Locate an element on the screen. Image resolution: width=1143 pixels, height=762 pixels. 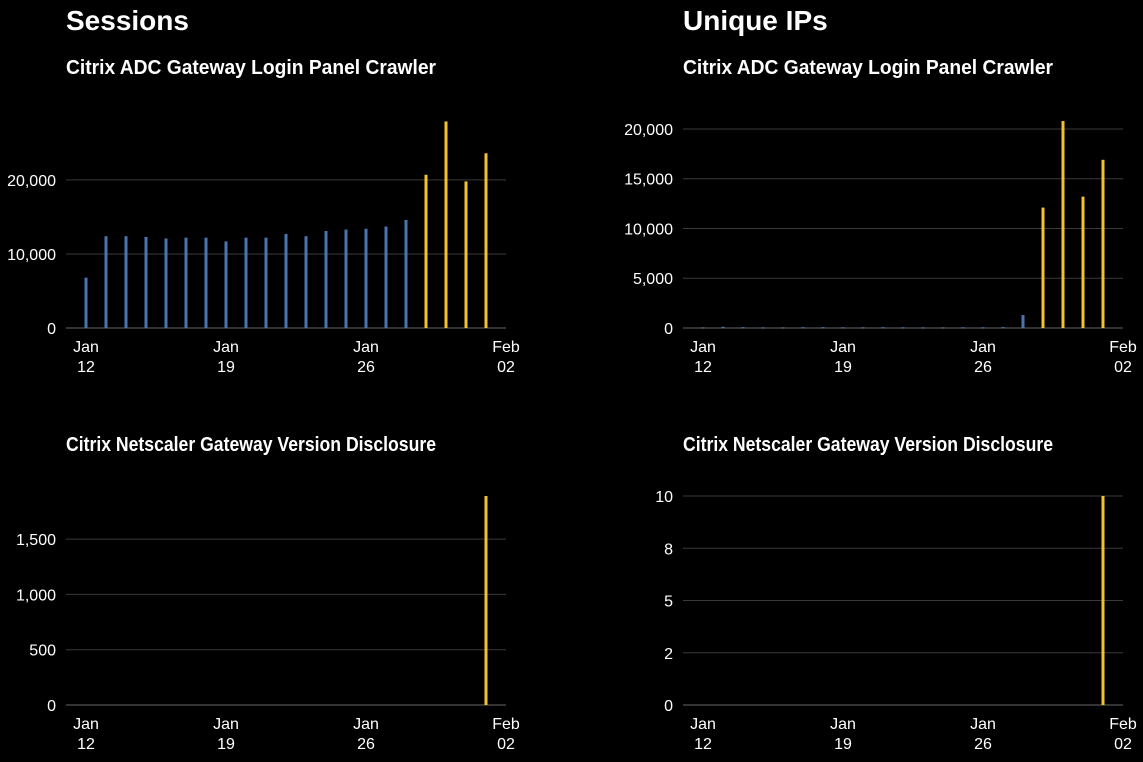
y-tick-label: 5,000 is located at coordinates (653, 279).